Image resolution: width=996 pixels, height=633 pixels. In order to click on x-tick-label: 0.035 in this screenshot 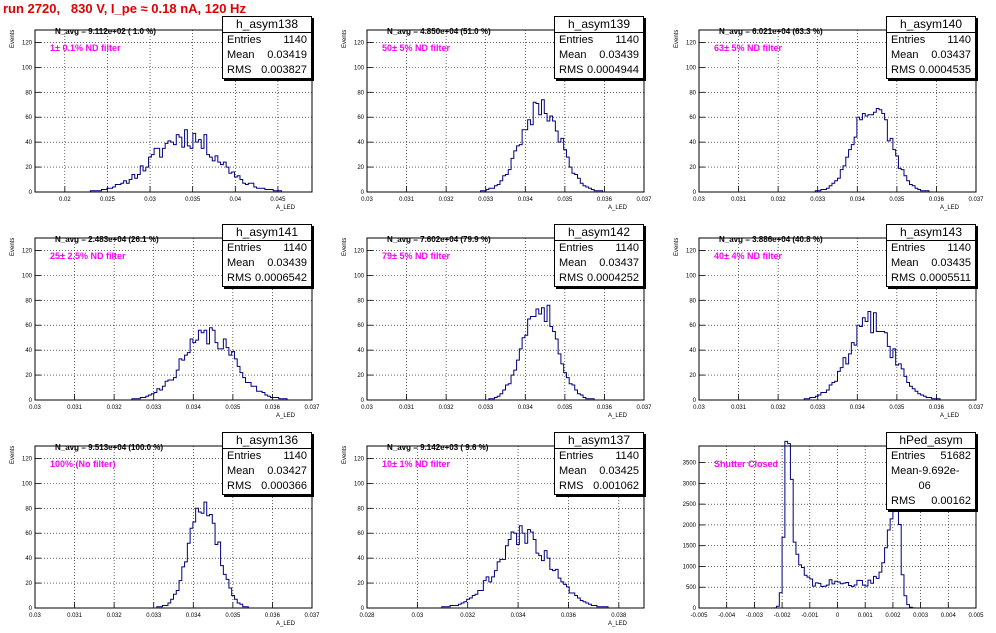, I will do `click(233, 616)`.